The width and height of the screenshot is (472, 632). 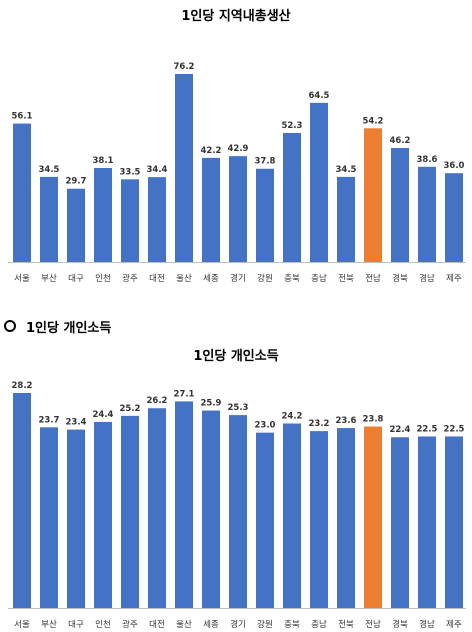 What do you see at coordinates (76, 182) in the screenshot?
I see `data-label: 29.7` at bounding box center [76, 182].